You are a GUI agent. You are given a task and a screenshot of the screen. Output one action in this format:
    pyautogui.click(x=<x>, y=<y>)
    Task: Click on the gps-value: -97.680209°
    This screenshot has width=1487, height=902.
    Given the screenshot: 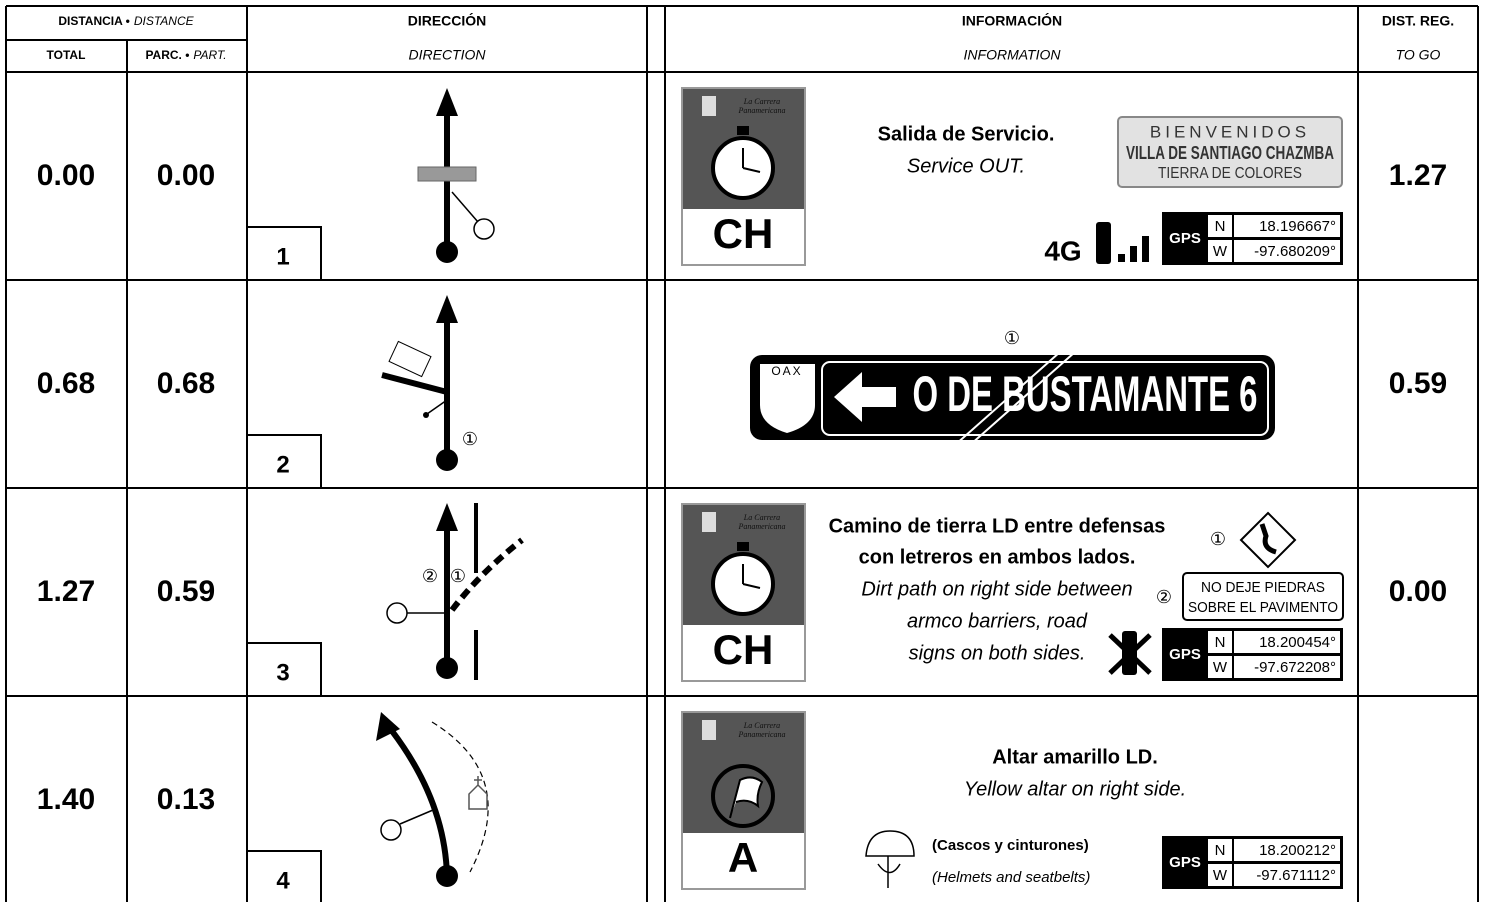 What is the action you would take?
    pyautogui.click(x=1295, y=251)
    